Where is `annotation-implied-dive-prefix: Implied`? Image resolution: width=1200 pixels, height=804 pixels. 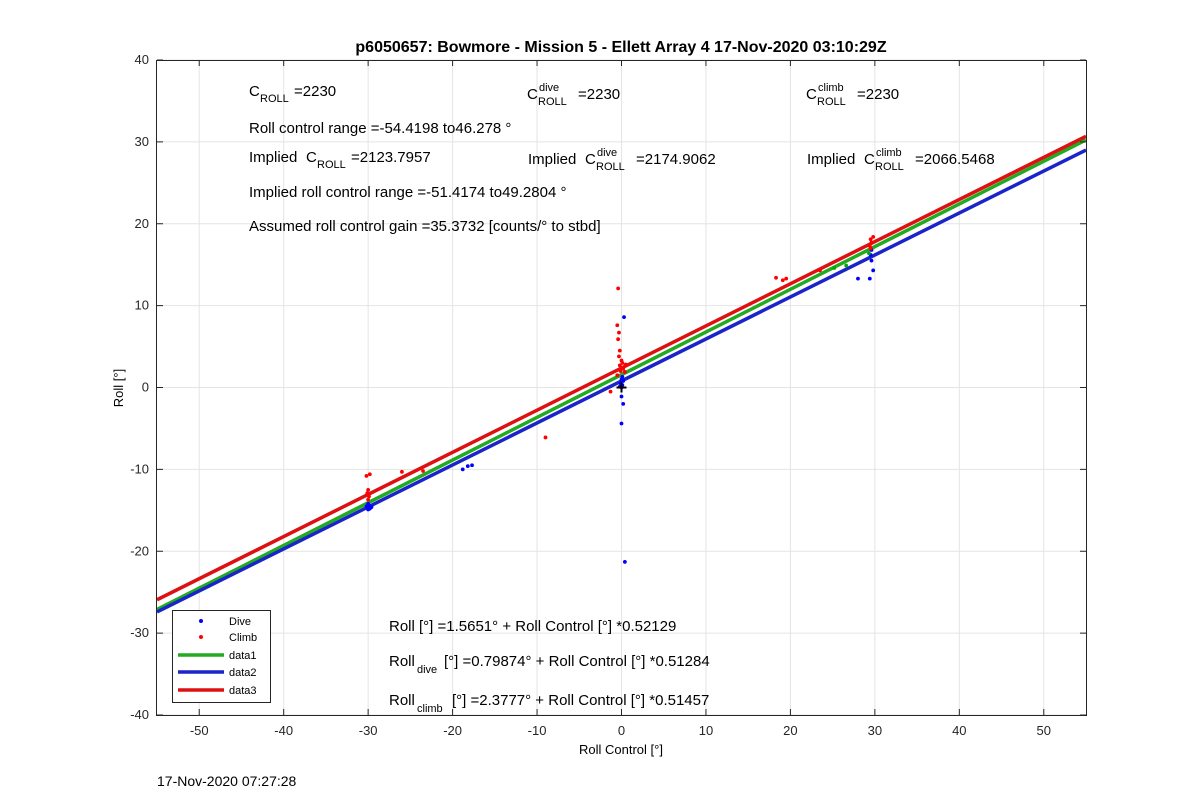 annotation-implied-dive-prefix: Implied is located at coordinates (552, 159).